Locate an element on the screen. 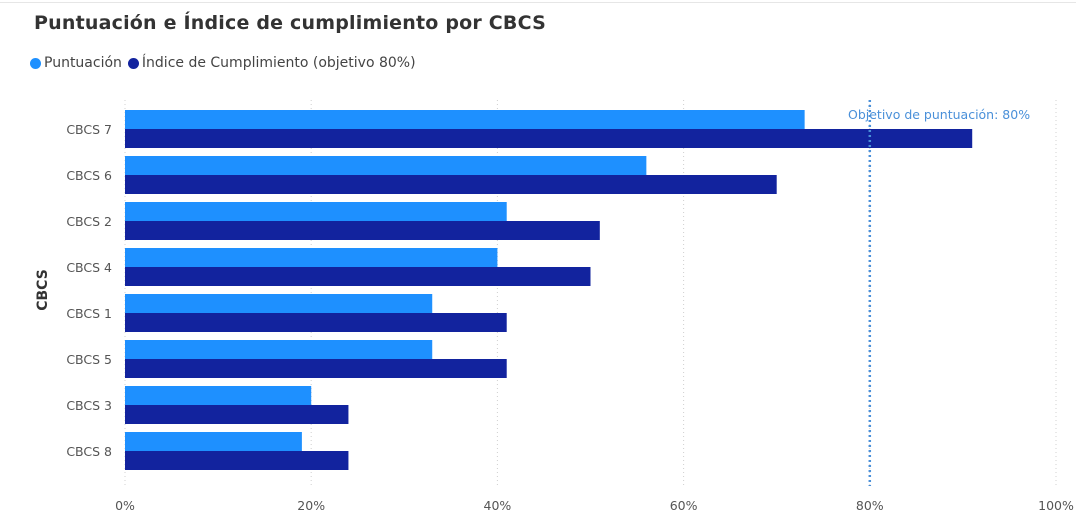 The image size is (1076, 516). legend-item-indice: Índice de Cumplimiento (objetivo 80%) is located at coordinates (271, 63).